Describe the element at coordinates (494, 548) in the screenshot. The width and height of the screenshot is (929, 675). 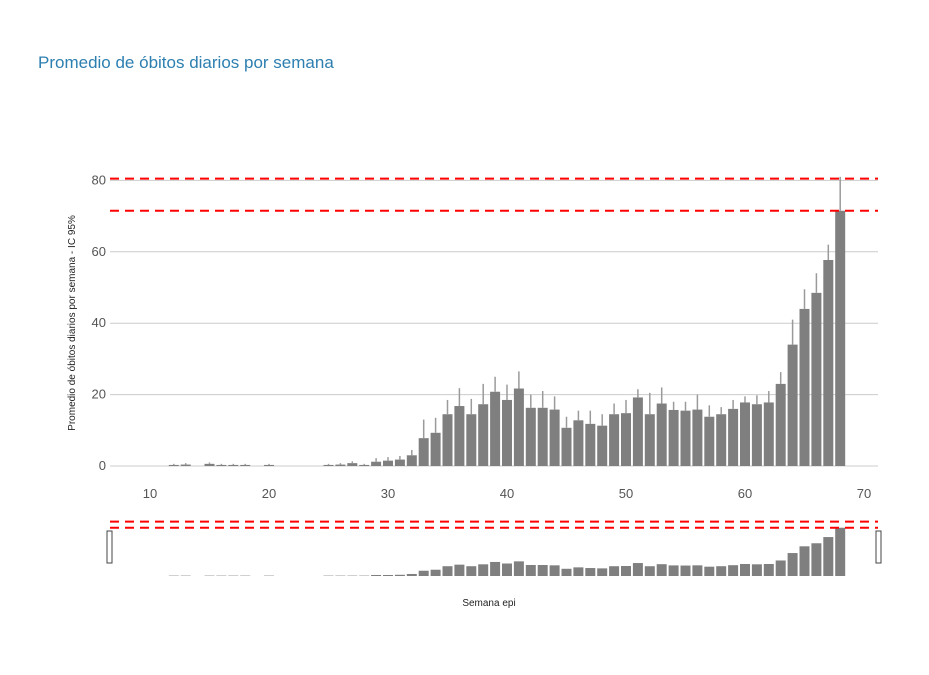
I see `range-navigator` at that location.